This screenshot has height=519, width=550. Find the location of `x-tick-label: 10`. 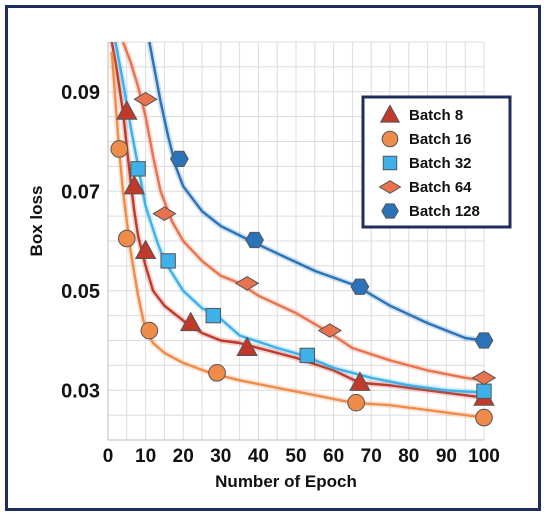

x-tick-label: 10 is located at coordinates (145, 456).